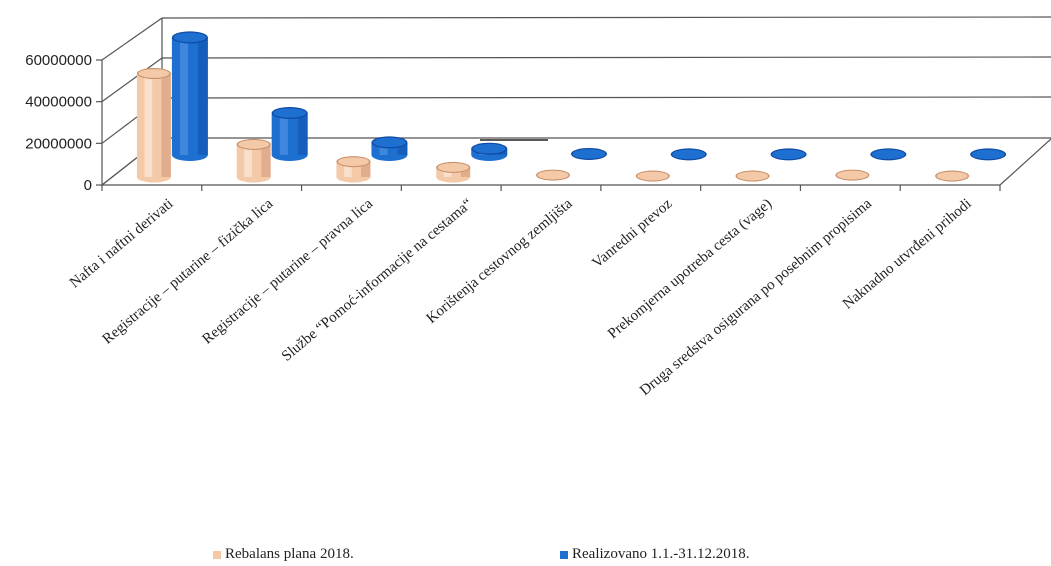 The width and height of the screenshot is (1051, 566). I want to click on legend-item-plan: Rebalans plana 2018., so click(283, 554).